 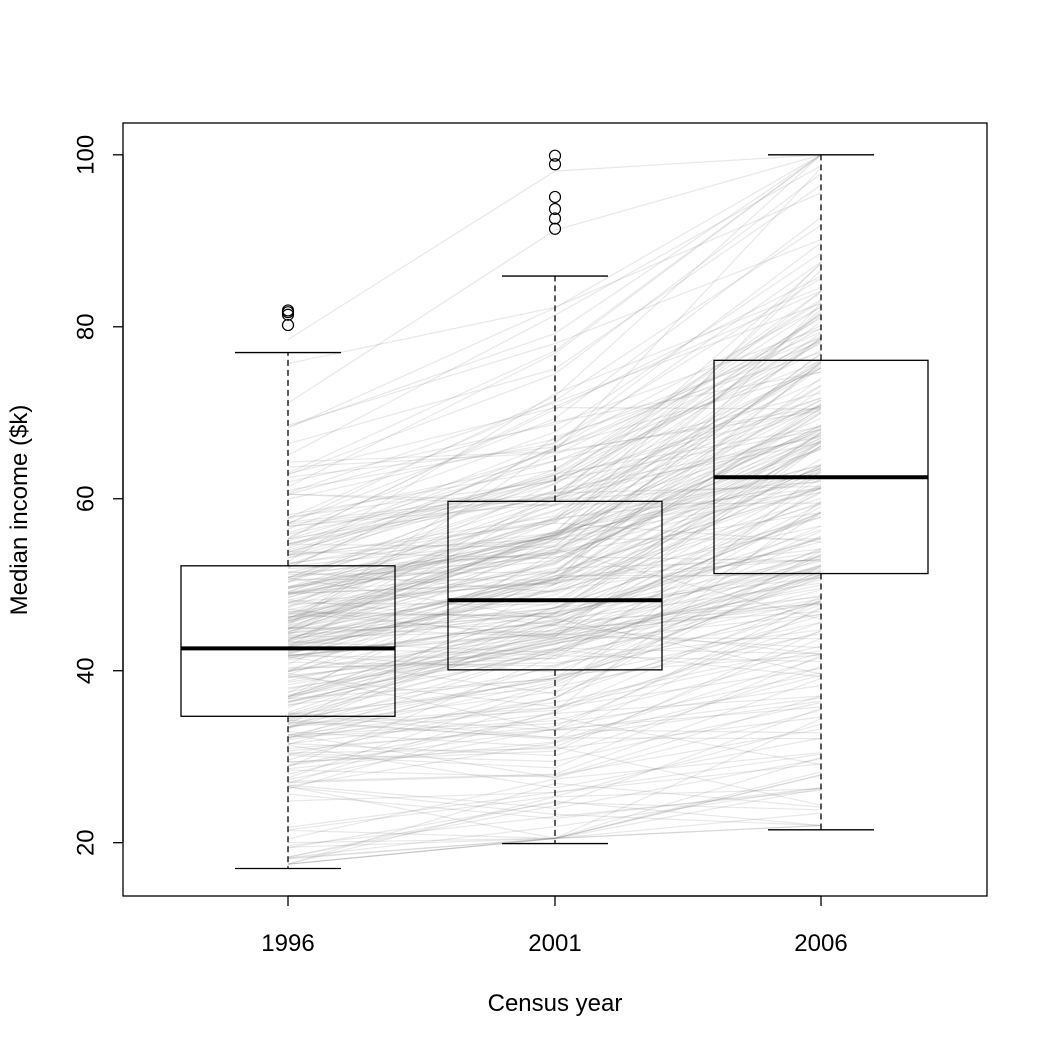 I want to click on y-tick-label: 60, so click(x=86, y=498).